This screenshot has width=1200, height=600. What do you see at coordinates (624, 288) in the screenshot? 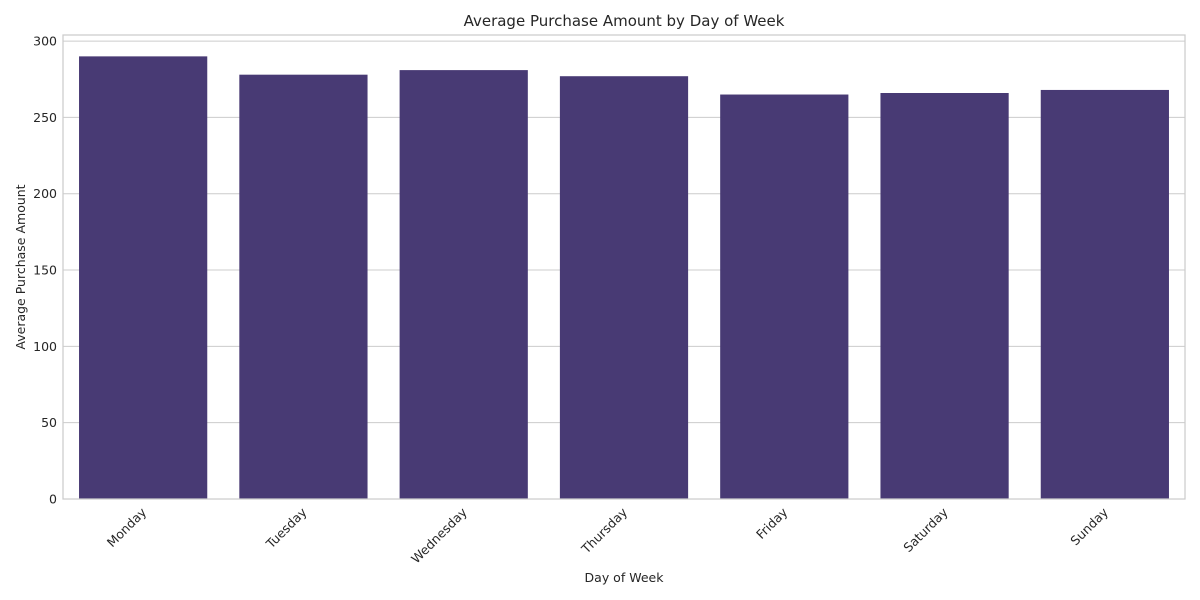
I see `bar-thursday` at bounding box center [624, 288].